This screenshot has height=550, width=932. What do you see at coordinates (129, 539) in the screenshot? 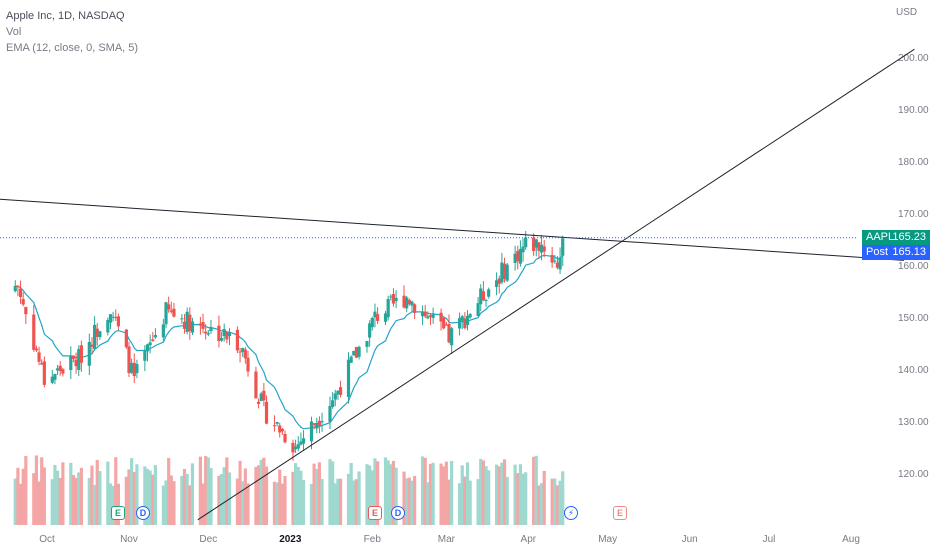
I see `time-tick-label: Nov` at bounding box center [129, 539].